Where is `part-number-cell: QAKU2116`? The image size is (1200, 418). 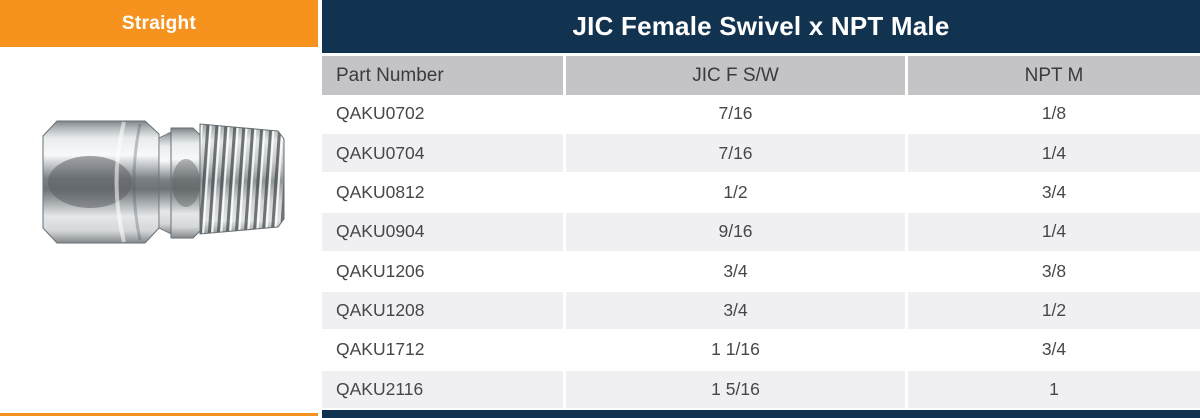
part-number-cell: QAKU2116 is located at coordinates (380, 388).